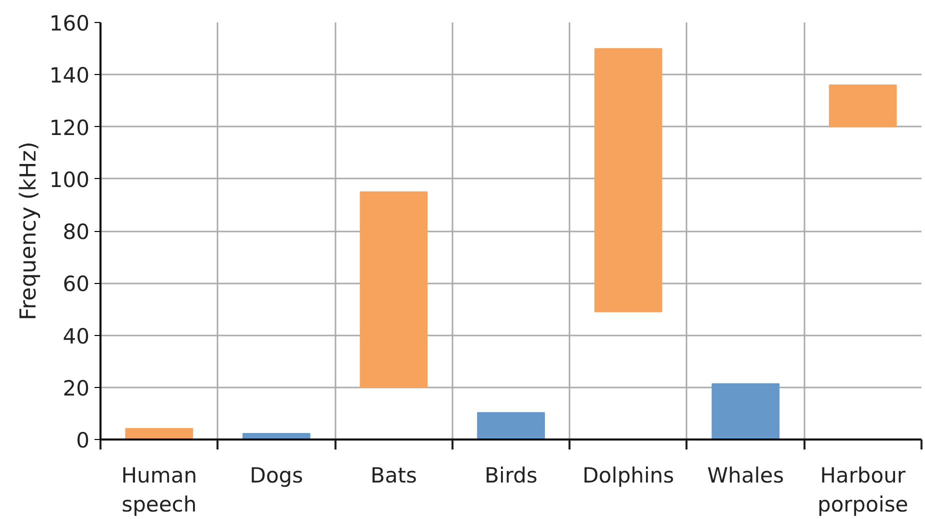 This screenshot has height=519, width=925. I want to click on y-tick-label: 120, so click(69, 128).